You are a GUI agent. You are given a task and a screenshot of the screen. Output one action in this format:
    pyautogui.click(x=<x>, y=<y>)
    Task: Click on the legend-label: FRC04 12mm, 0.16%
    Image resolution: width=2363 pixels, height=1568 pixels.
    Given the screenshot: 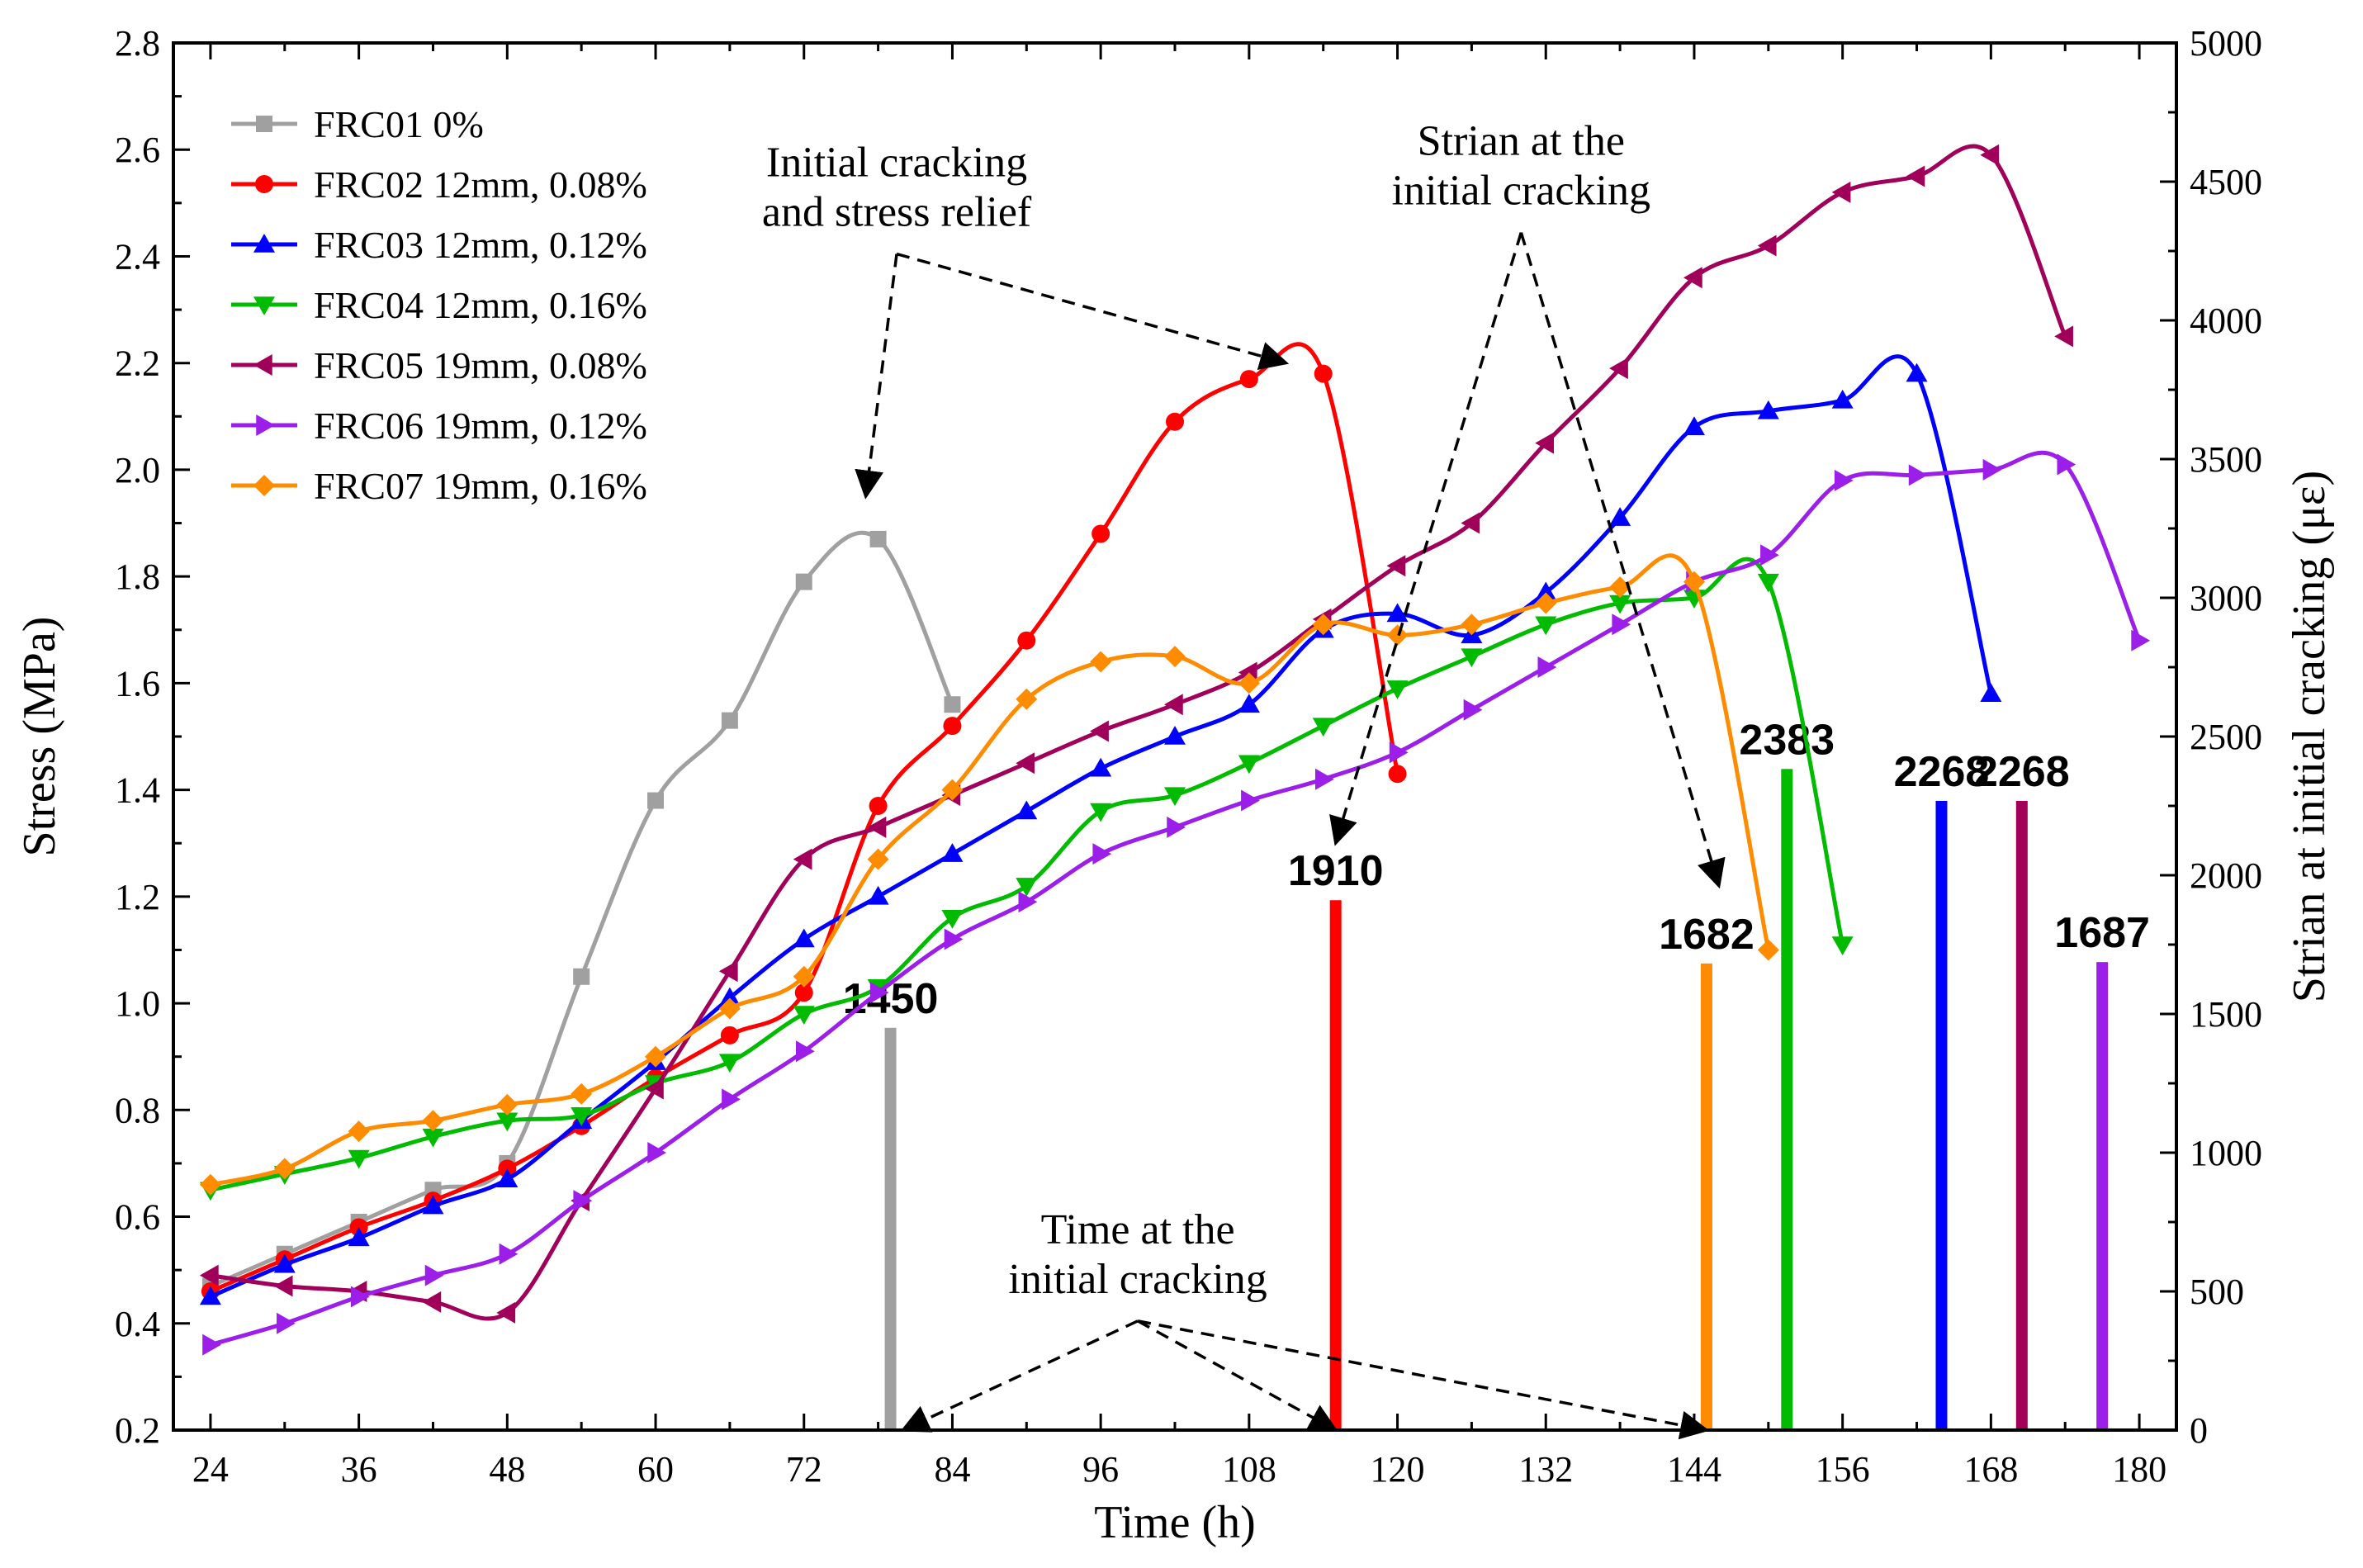 What is the action you would take?
    pyautogui.click(x=481, y=305)
    